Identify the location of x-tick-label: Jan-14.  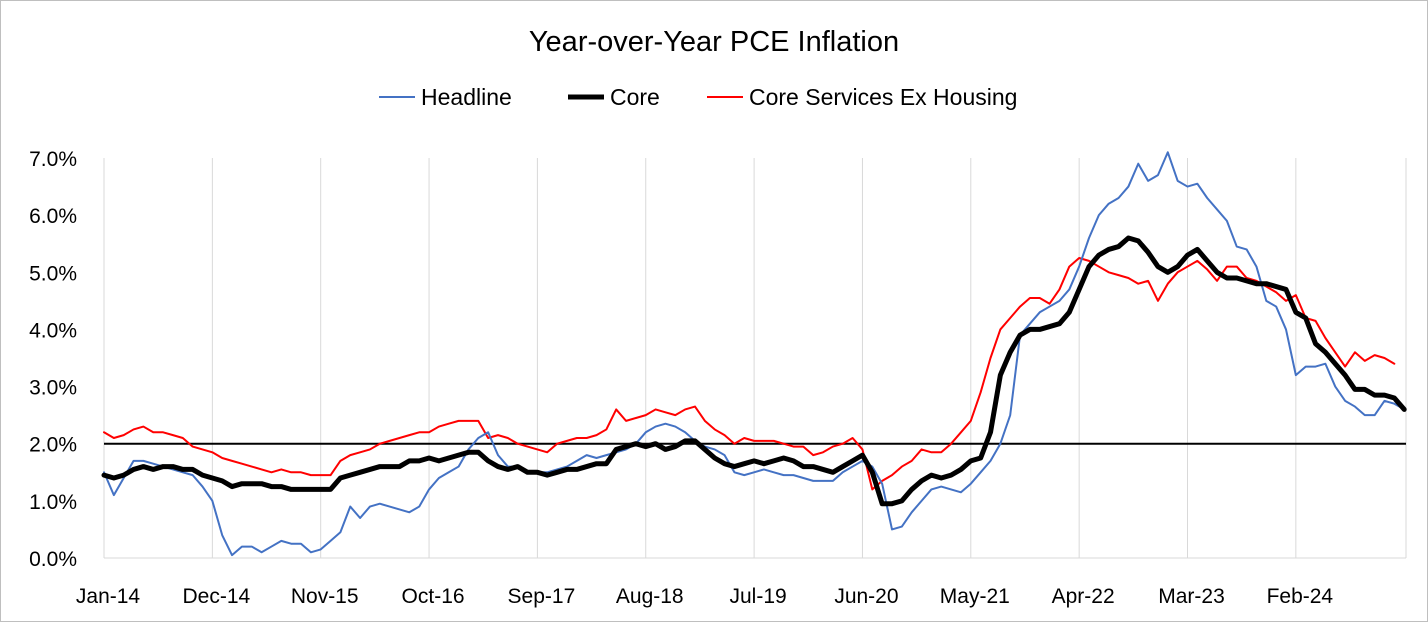
(108, 596).